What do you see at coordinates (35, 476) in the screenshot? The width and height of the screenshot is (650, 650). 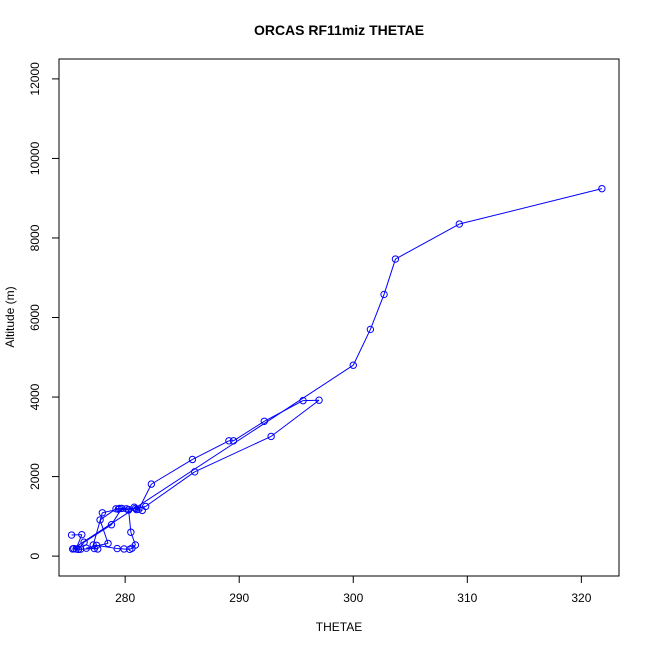 I see `y-tick-label: 2000` at bounding box center [35, 476].